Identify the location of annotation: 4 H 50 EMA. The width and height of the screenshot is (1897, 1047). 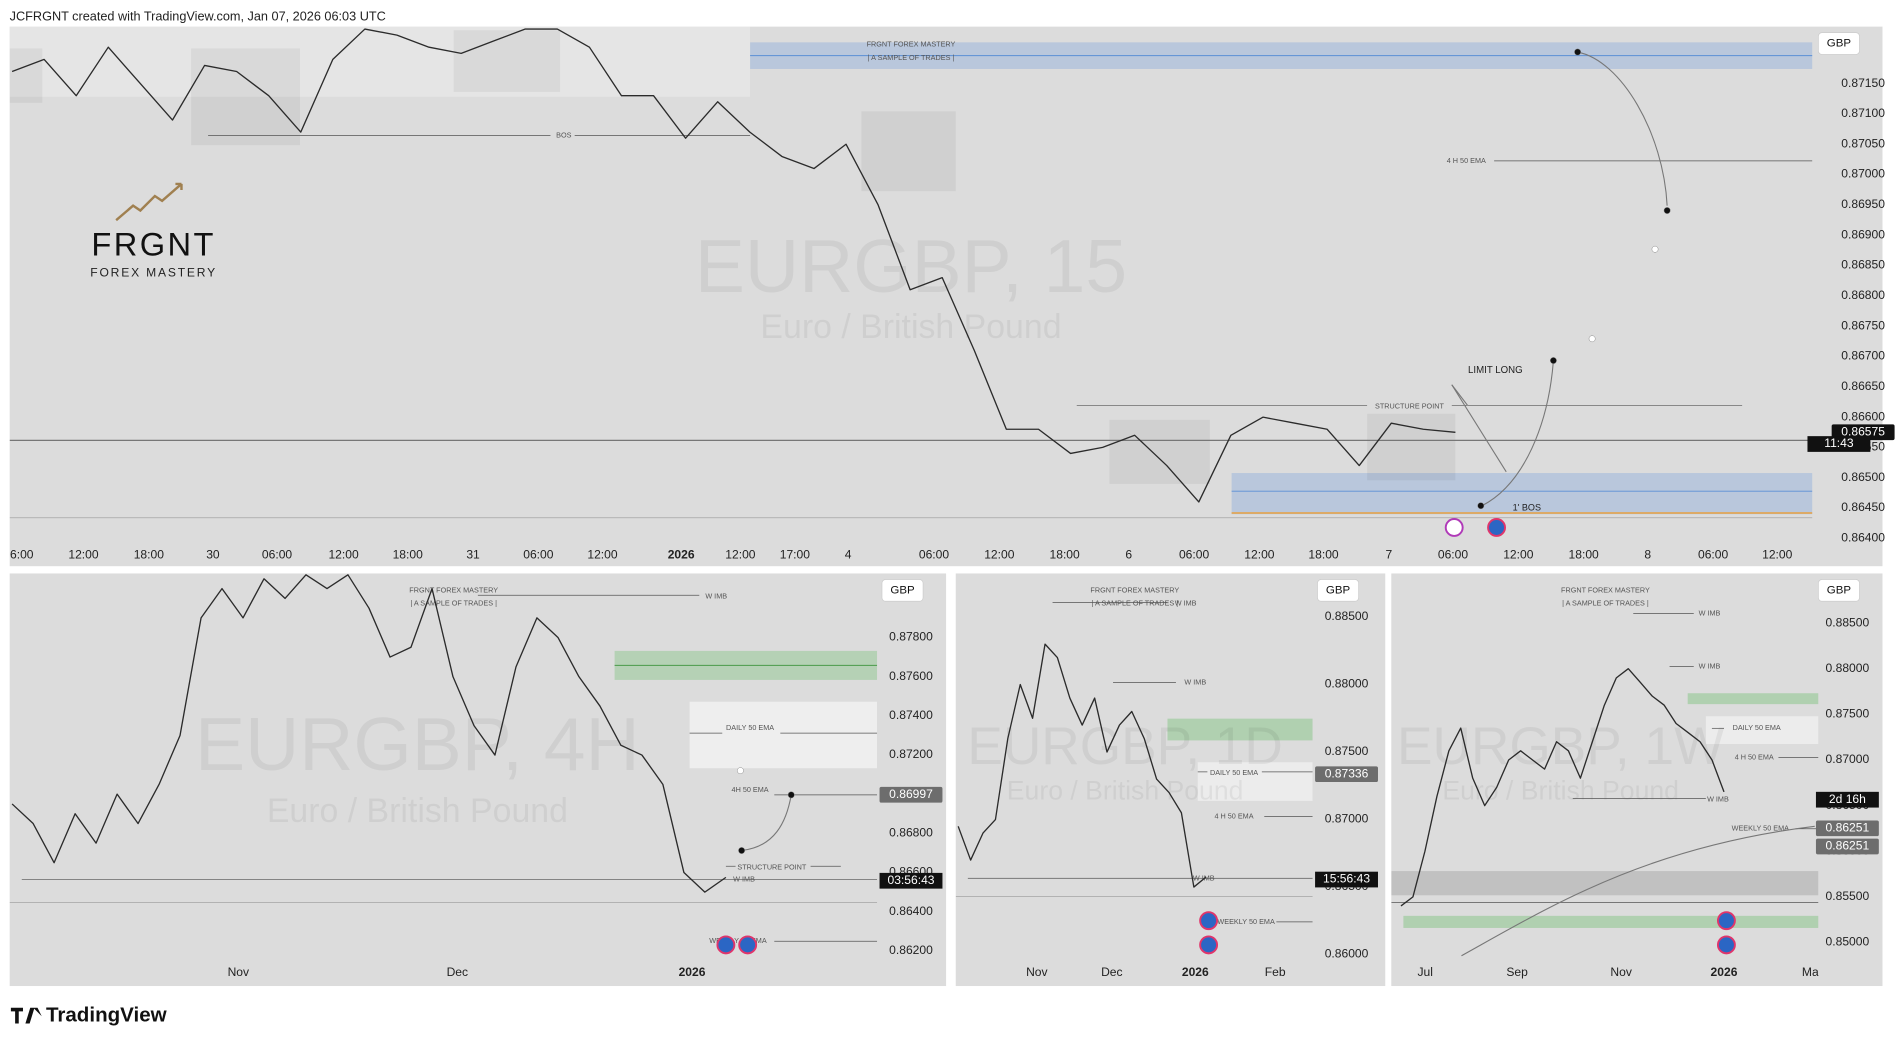
(1233, 816).